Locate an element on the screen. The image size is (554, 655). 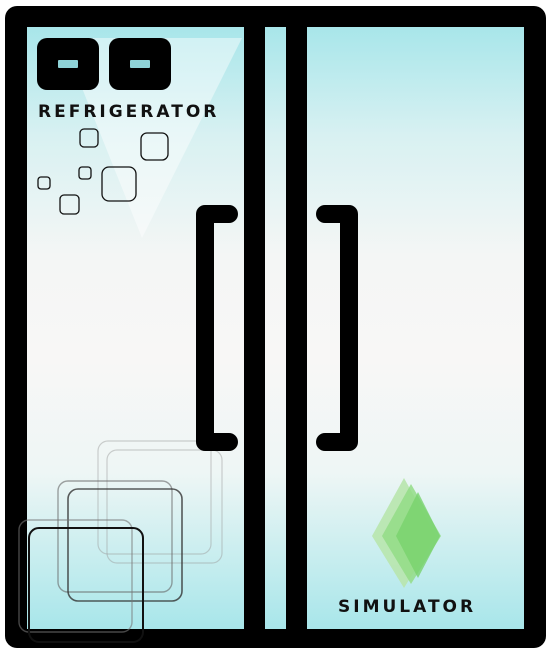
center-divider-glass is located at coordinates (275, 328).